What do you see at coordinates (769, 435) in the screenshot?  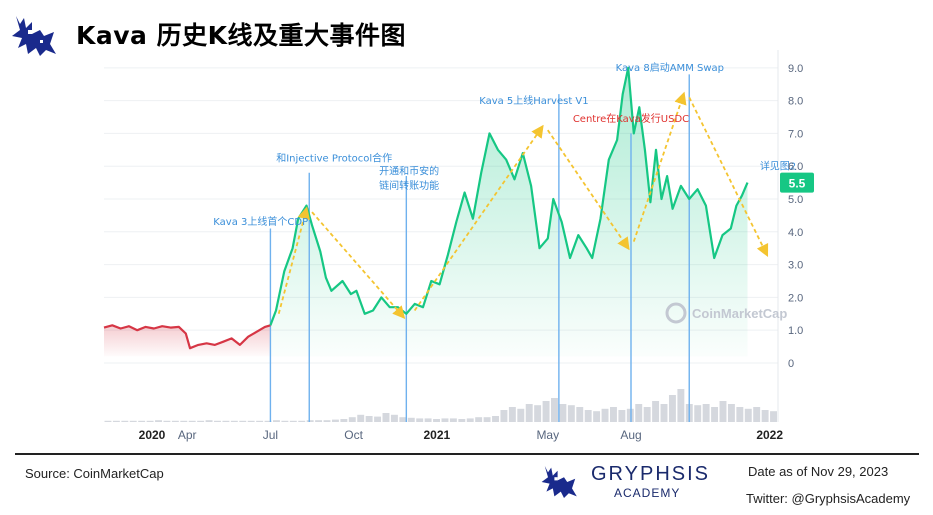 I see `x-tick-label: 2022` at bounding box center [769, 435].